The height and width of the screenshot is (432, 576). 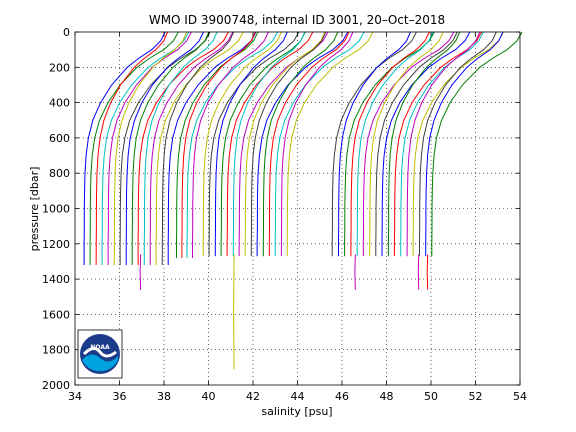 I want to click on noaa-logo: NOAA, so click(x=100, y=354).